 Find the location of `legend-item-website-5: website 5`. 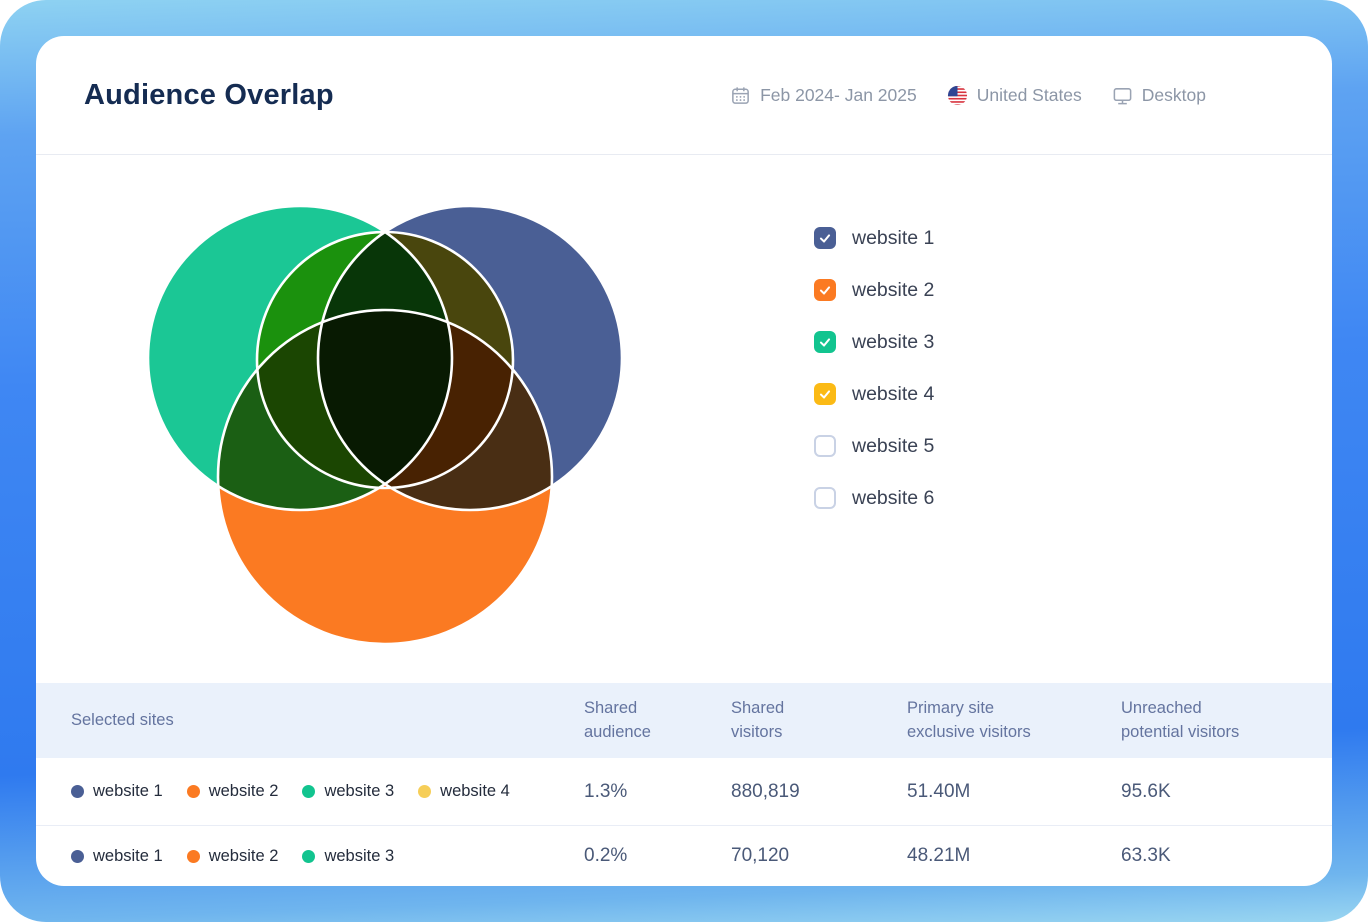

legend-item-website-5: website 5 is located at coordinates (874, 446).